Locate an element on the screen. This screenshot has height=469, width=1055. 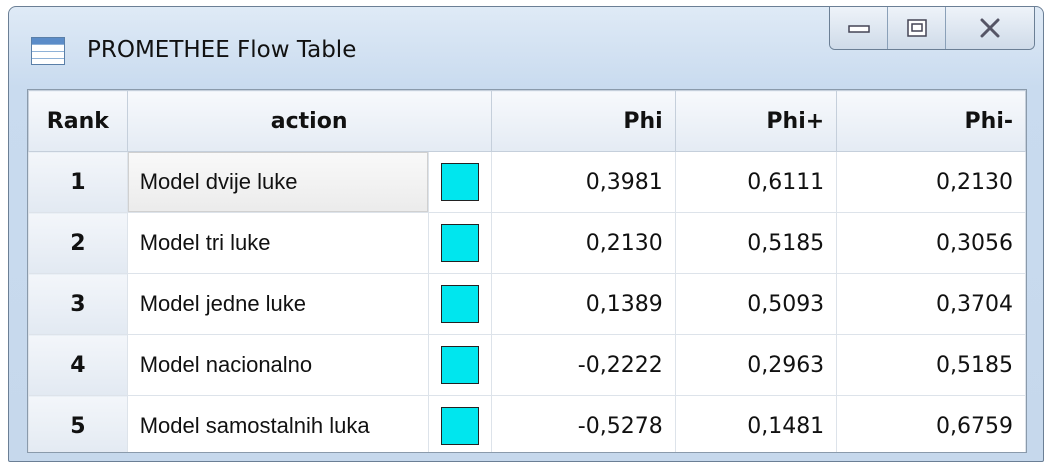
column-header: Phi is located at coordinates (583, 121).